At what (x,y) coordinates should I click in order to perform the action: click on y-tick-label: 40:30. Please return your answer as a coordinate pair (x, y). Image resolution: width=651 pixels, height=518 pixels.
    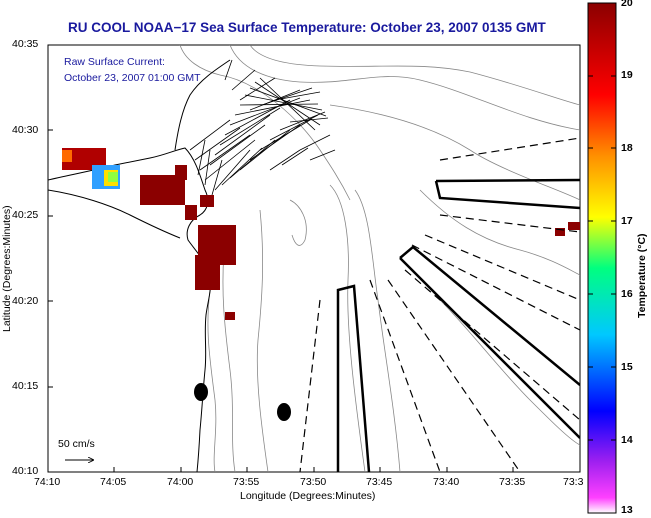
    Looking at the image, I should click on (25, 130).